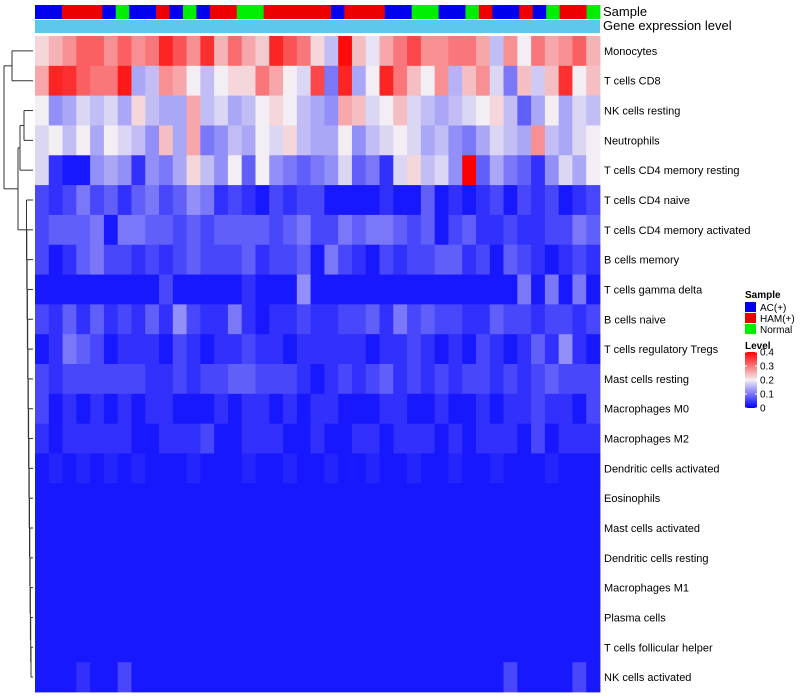 The height and width of the screenshot is (700, 800). I want to click on row-label: Macrophages M1, so click(646, 589).